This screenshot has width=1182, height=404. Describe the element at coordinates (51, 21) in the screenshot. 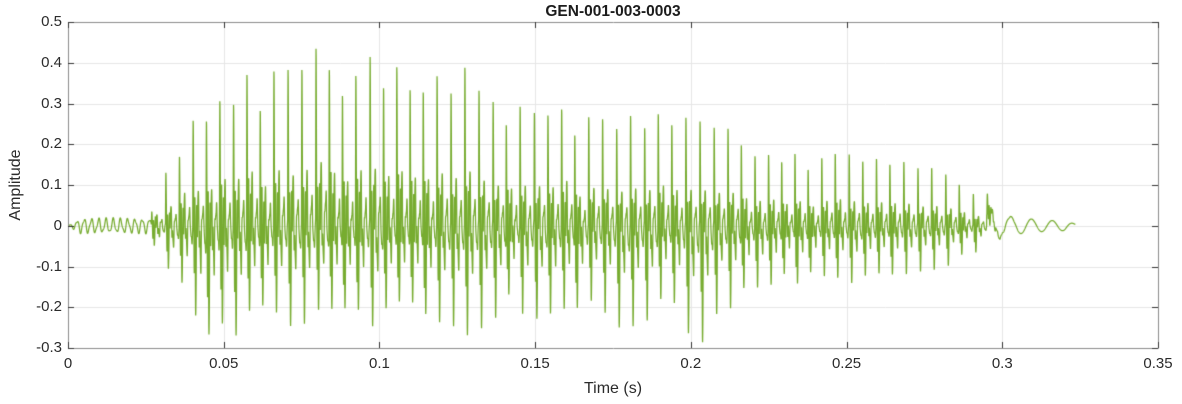

I see `y-tick-label: 0.5` at that location.